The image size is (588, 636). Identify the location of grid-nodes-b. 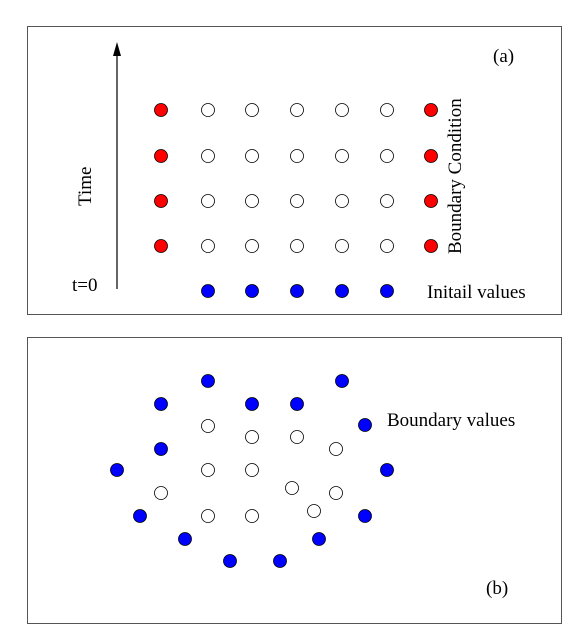
(252, 471).